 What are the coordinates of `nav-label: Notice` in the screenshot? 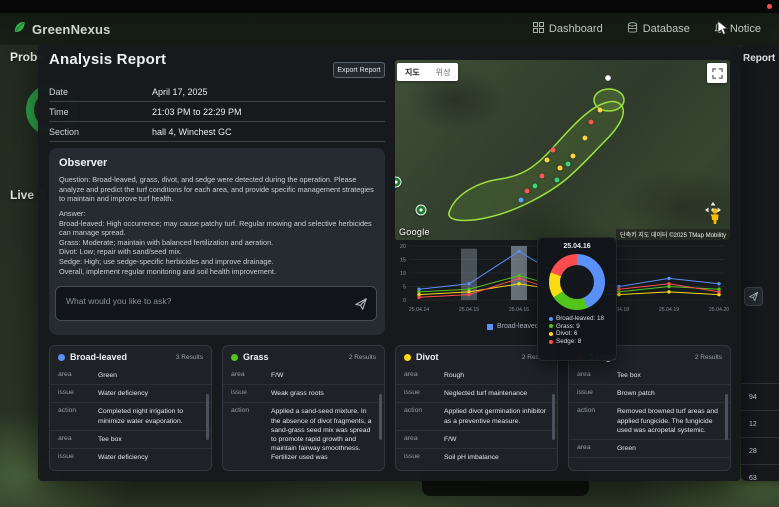 It's located at (745, 29).